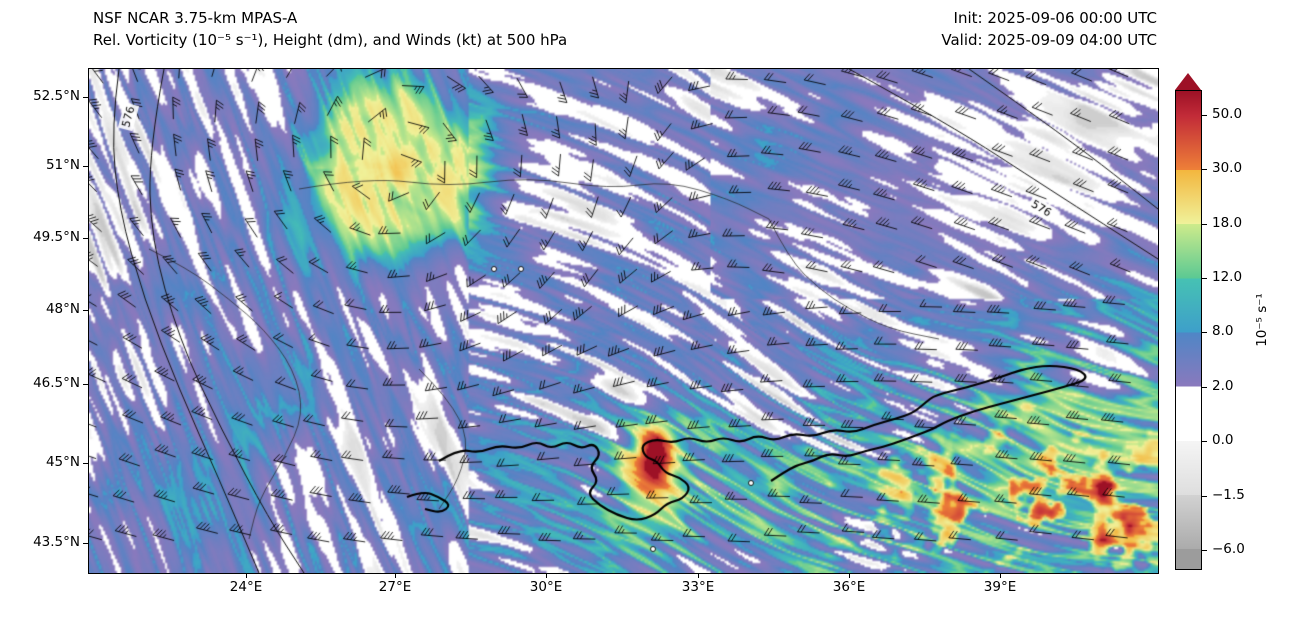 This screenshot has width=1292, height=619. I want to click on colorbar-tick-label: −1.5, so click(1228, 495).